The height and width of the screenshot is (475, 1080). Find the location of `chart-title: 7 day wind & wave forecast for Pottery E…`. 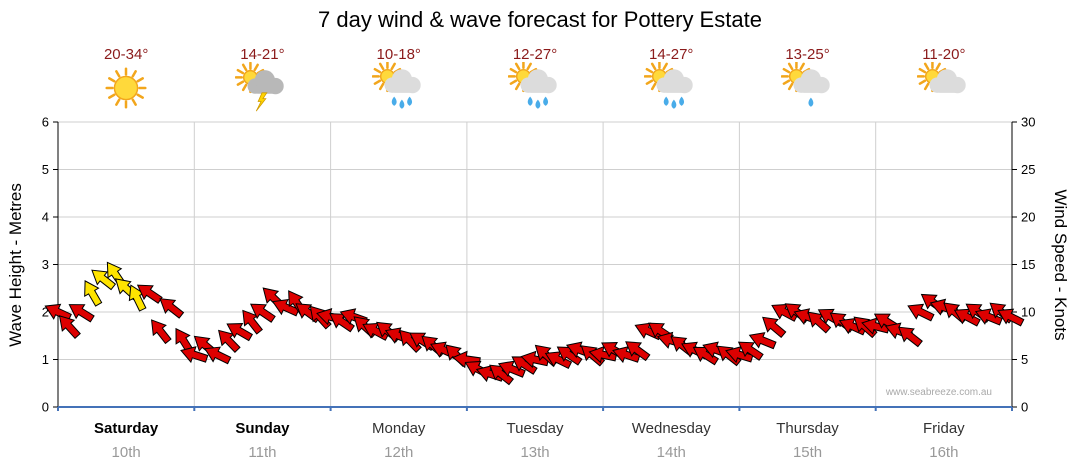

chart-title: 7 day wind & wave forecast for Pottery E… is located at coordinates (540, 19).